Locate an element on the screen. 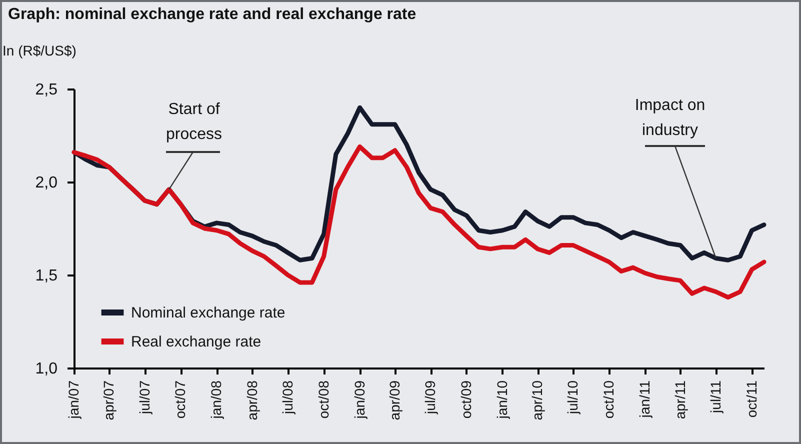 The image size is (801, 444). x-tick-label: apr/11 is located at coordinates (680, 400).